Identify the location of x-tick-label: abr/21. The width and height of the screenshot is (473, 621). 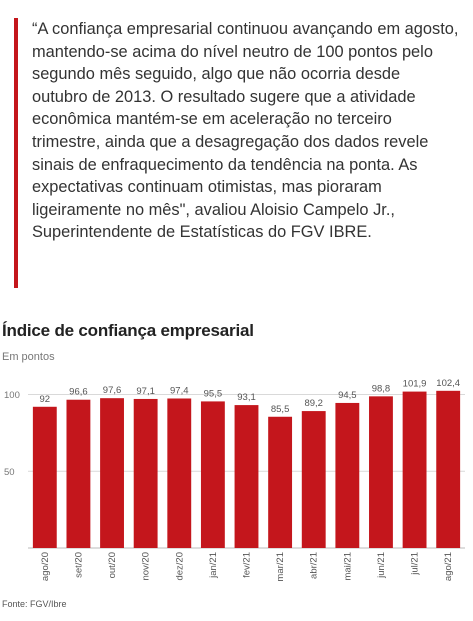
(314, 565).